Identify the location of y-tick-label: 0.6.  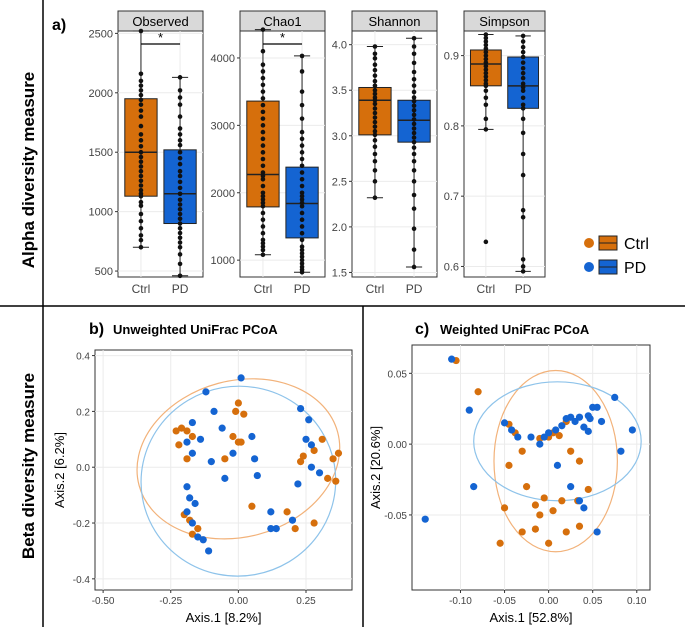
(451, 267).